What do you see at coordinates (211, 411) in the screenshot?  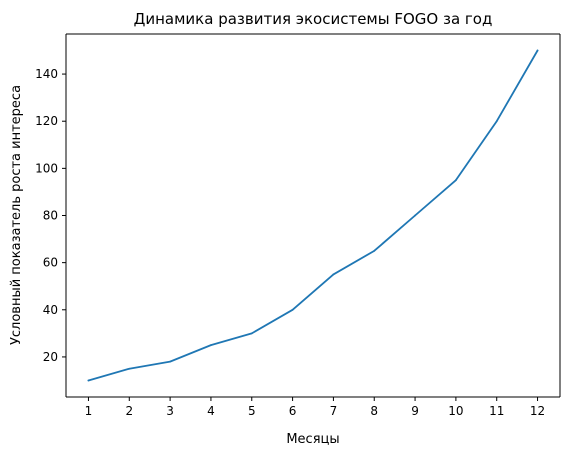 I see `x-tick-label: 4` at bounding box center [211, 411].